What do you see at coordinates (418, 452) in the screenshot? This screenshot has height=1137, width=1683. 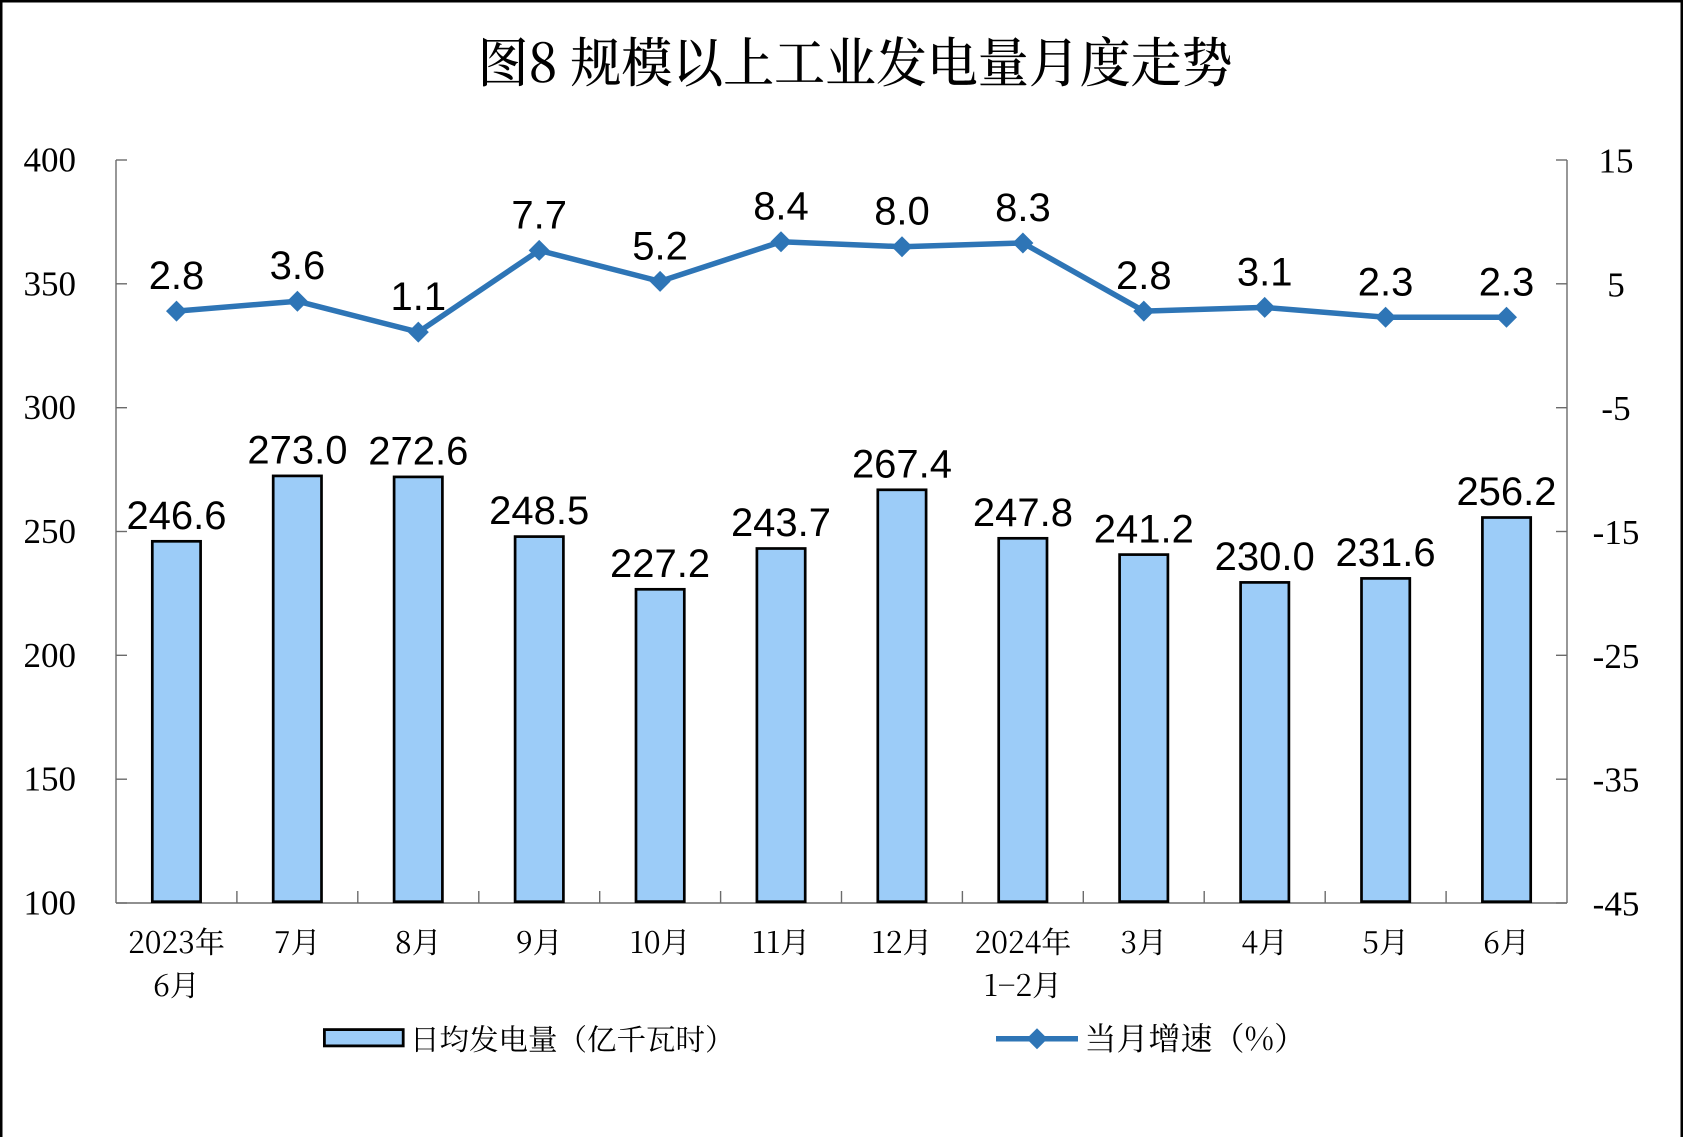 I see `svg-text: 272.6` at bounding box center [418, 452].